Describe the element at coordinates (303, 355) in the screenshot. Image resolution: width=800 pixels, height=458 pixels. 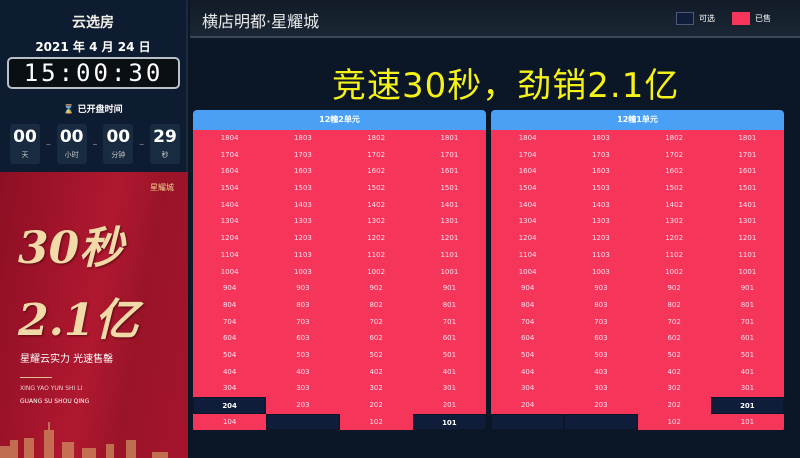
I see `unit-cell-sold: 503` at that location.